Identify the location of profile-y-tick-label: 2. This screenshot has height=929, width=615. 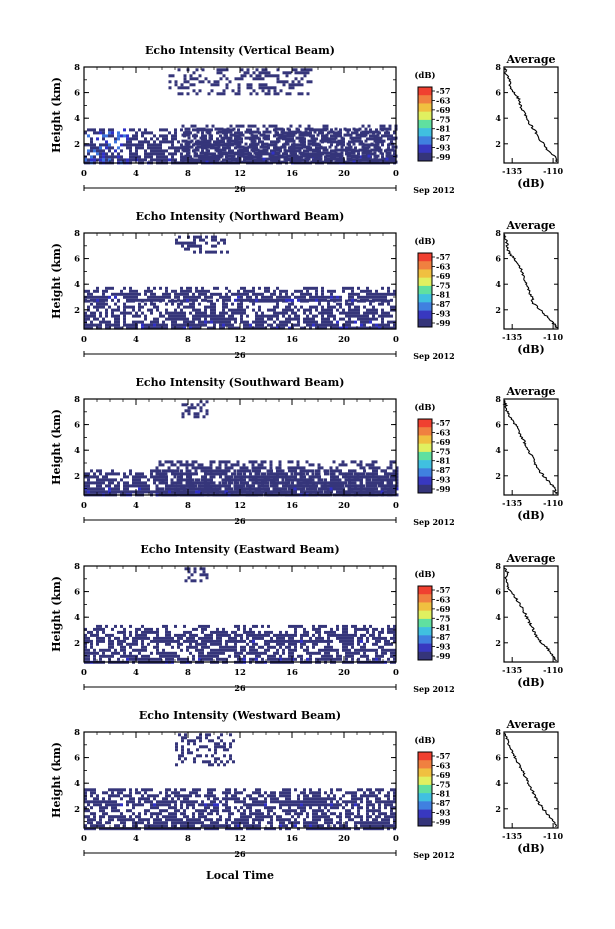
(498, 310).